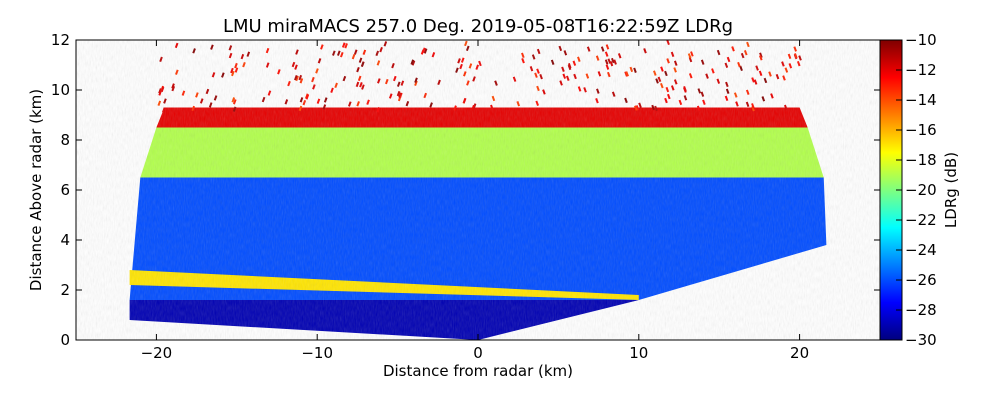 The image size is (1000, 400). What do you see at coordinates (478, 353) in the screenshot?
I see `x-tick-label: 0` at bounding box center [478, 353].